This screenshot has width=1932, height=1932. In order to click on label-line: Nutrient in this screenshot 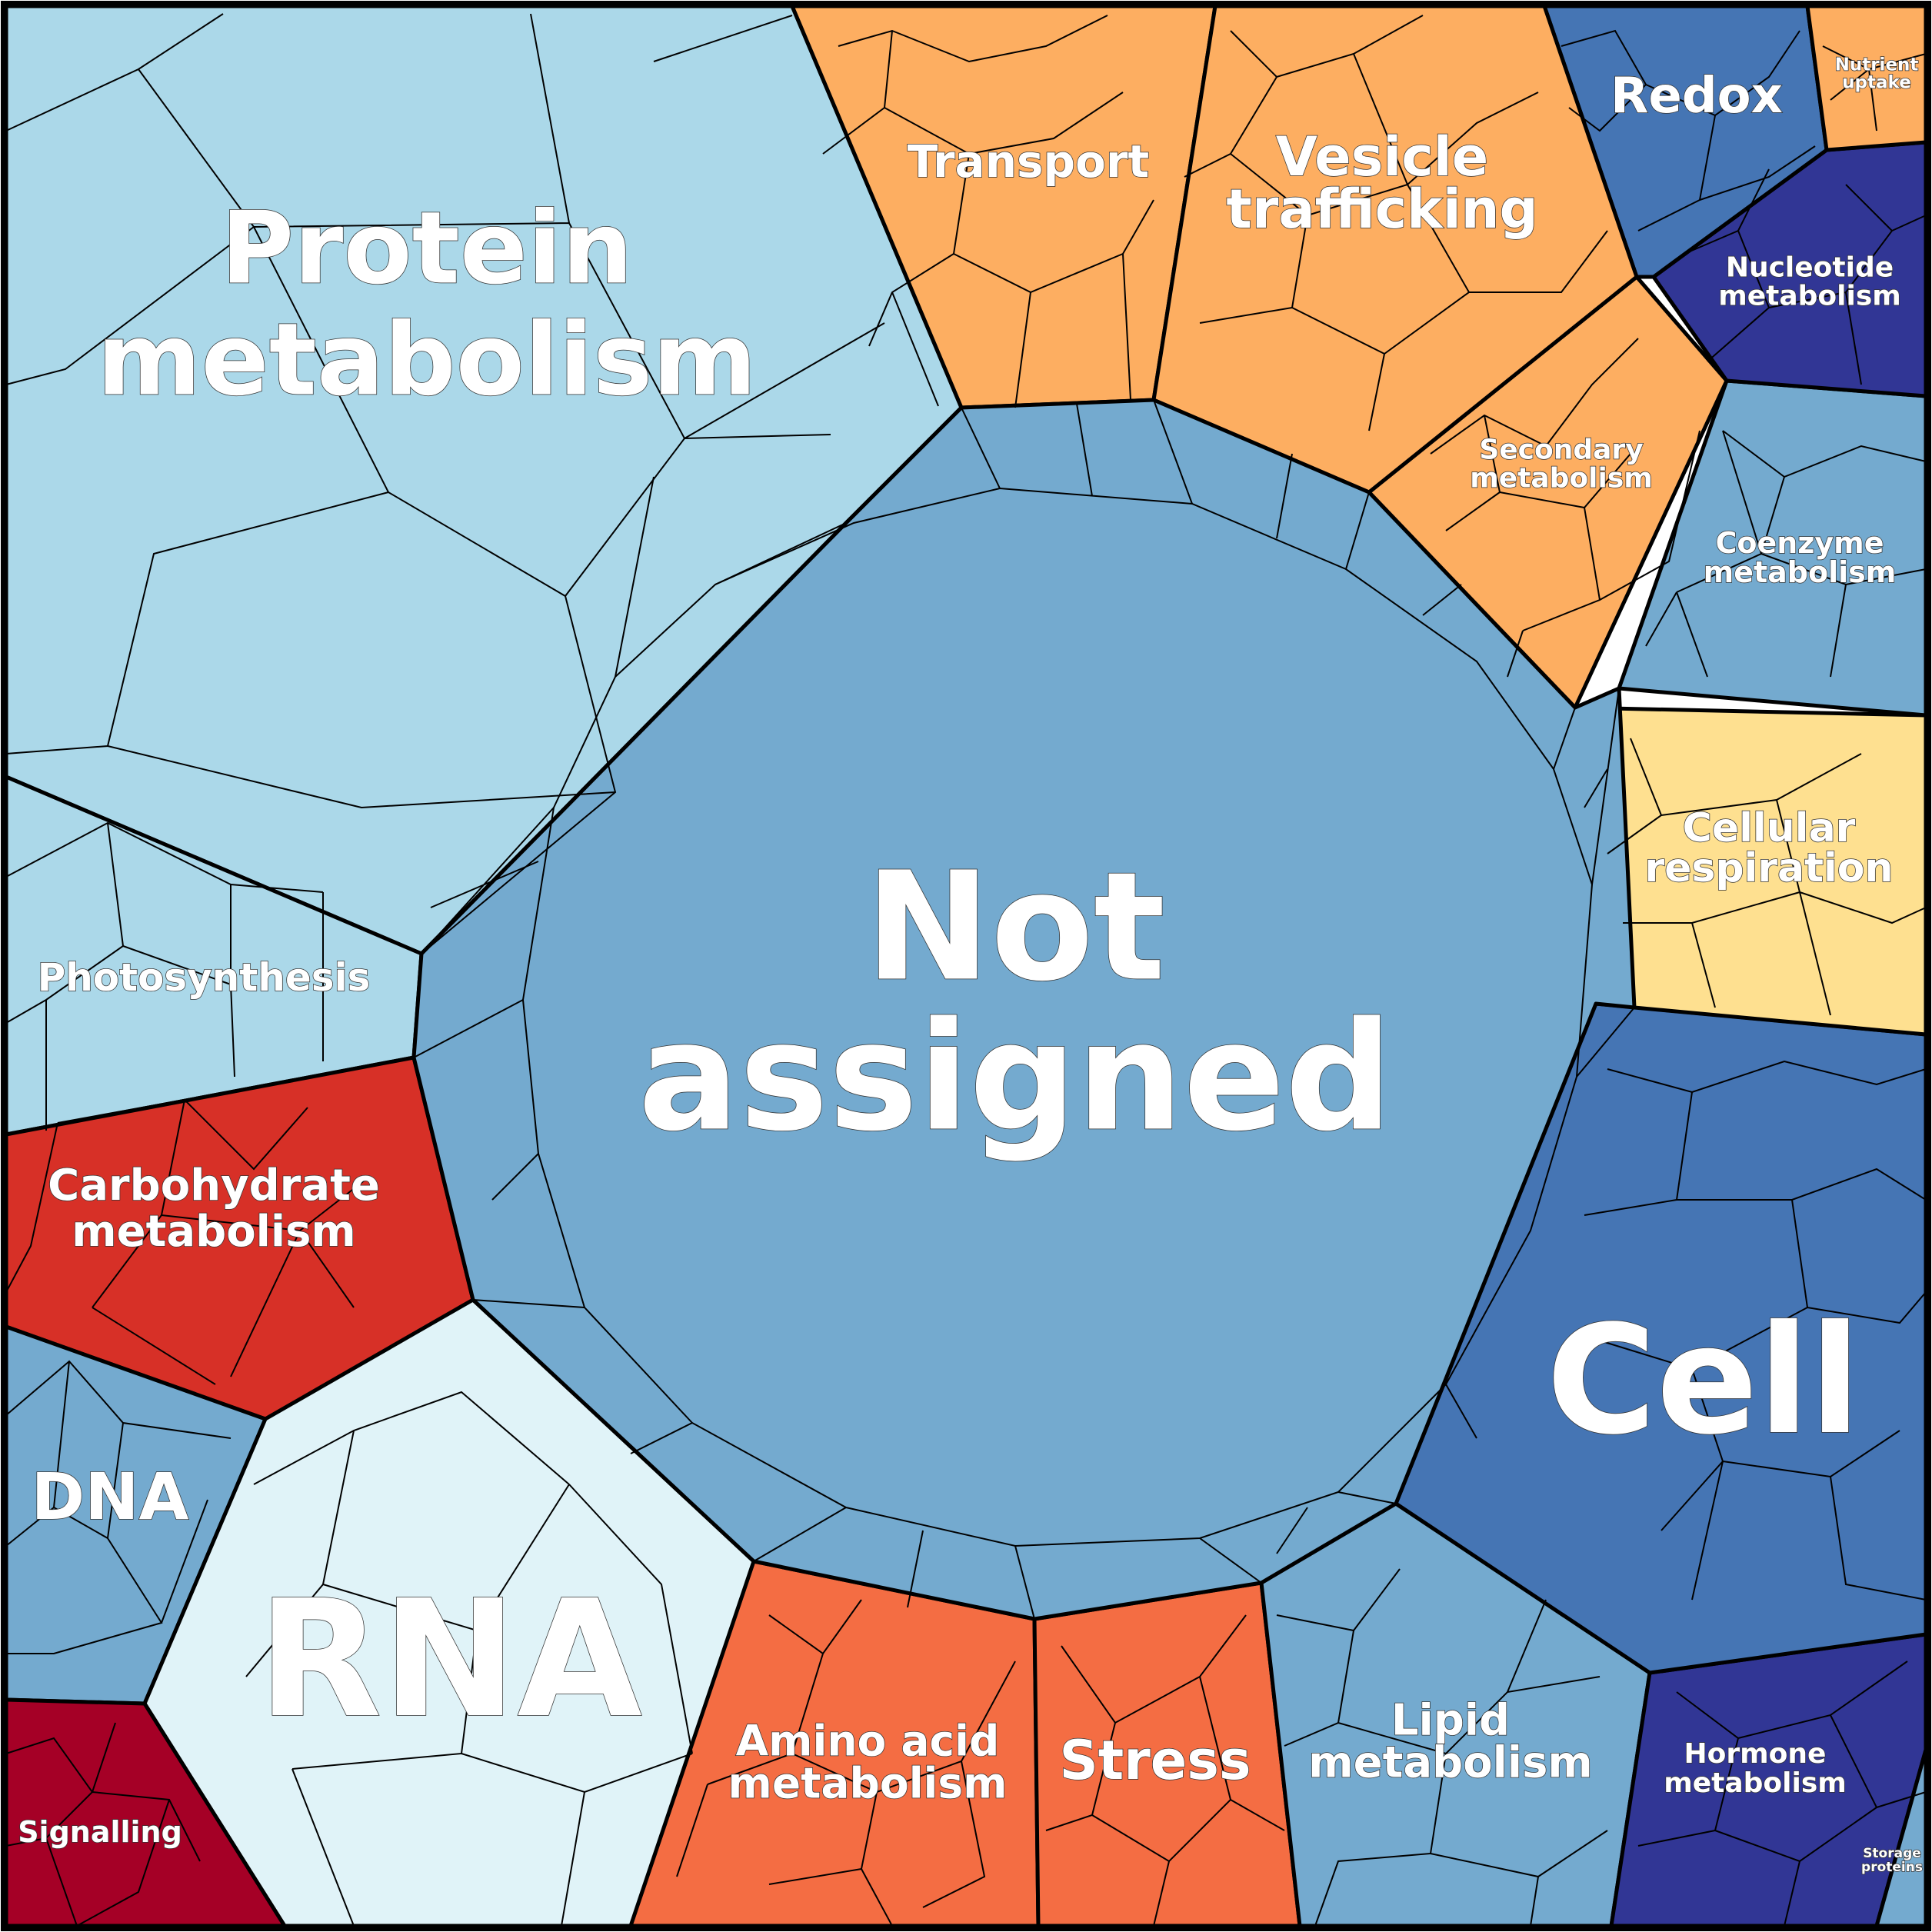, I will do `click(1877, 65)`.